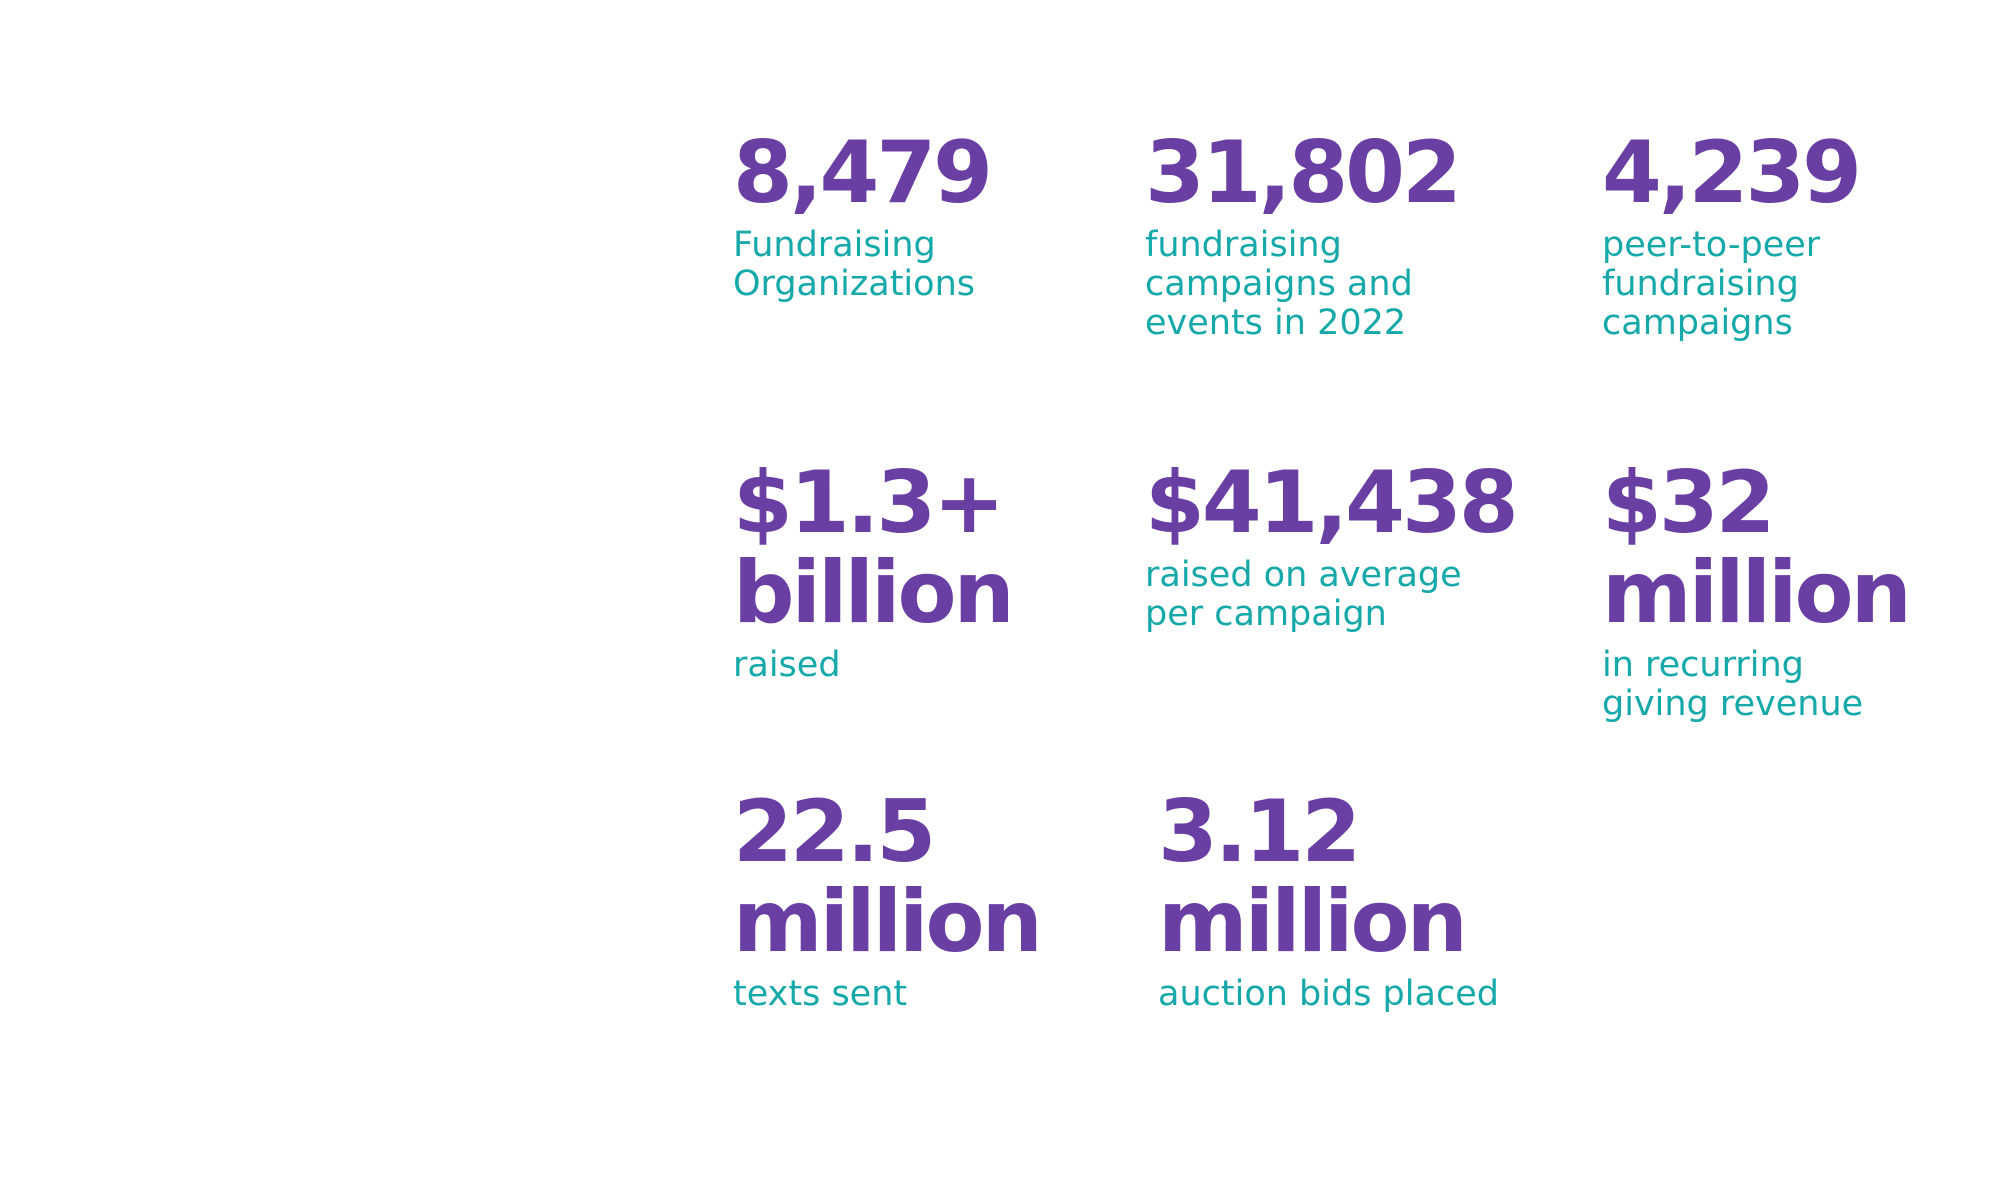 The height and width of the screenshot is (1191, 2000). I want to click on stat-label-line: in recurring, so click(1703, 665).